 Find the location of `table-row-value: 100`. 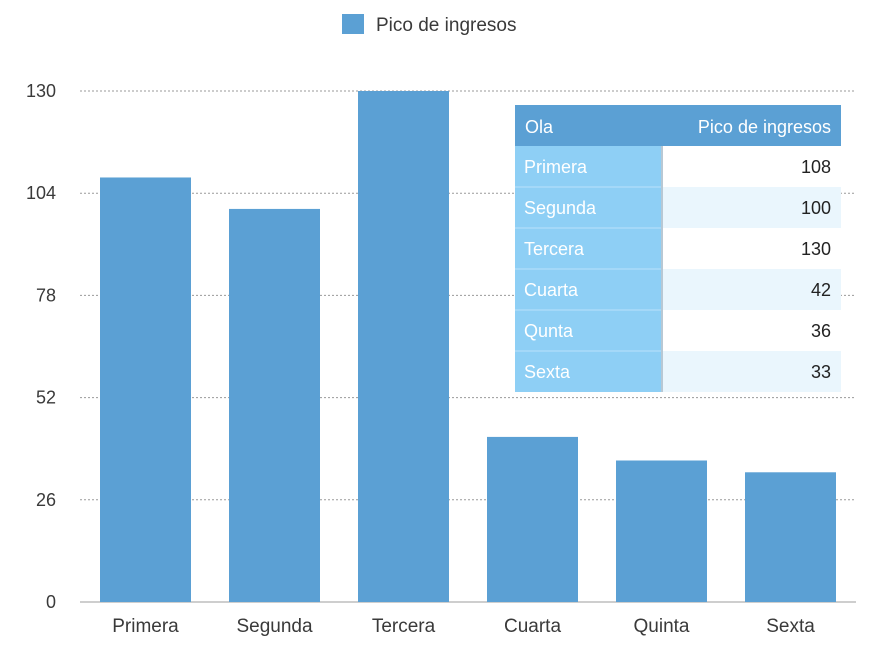

table-row-value: 100 is located at coordinates (816, 208).